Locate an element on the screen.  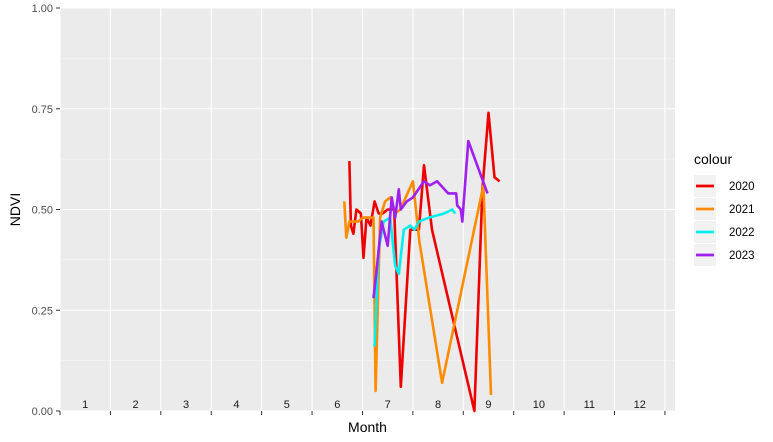
month-label: 6 is located at coordinates (337, 405).